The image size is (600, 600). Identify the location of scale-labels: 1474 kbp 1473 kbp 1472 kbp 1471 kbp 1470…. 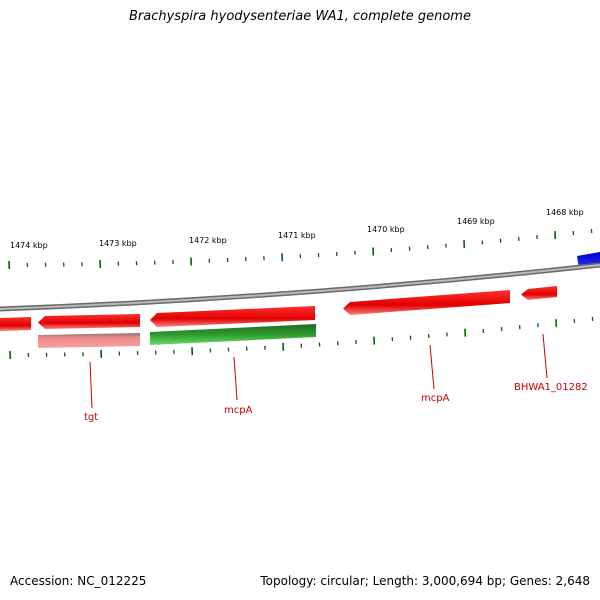
(297, 229).